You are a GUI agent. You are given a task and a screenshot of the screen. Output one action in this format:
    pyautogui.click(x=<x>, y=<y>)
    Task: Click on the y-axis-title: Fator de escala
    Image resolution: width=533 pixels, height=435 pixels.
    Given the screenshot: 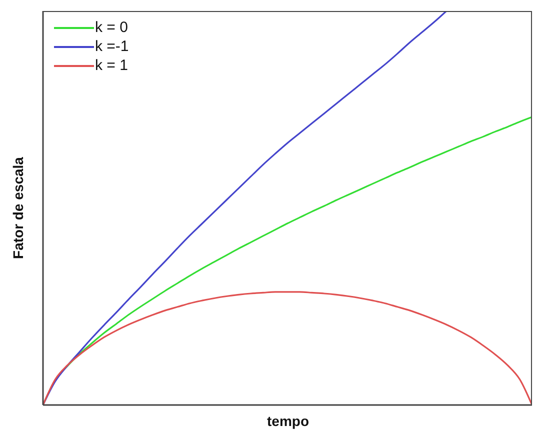 What is the action you would take?
    pyautogui.click(x=18, y=208)
    